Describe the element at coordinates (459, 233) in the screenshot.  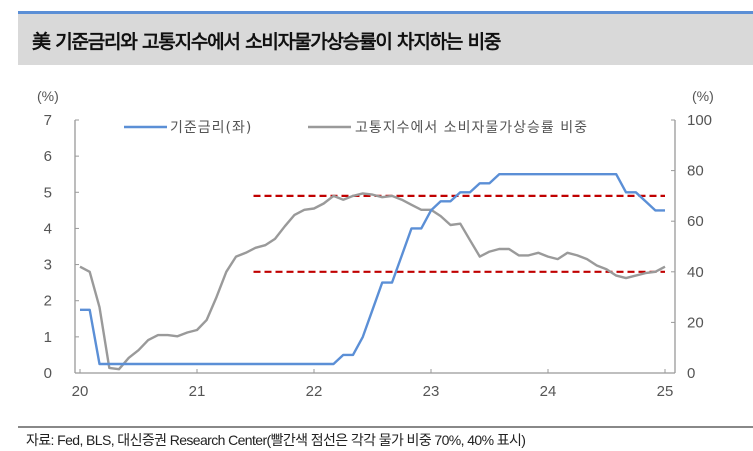
I see `reference-lines` at that location.